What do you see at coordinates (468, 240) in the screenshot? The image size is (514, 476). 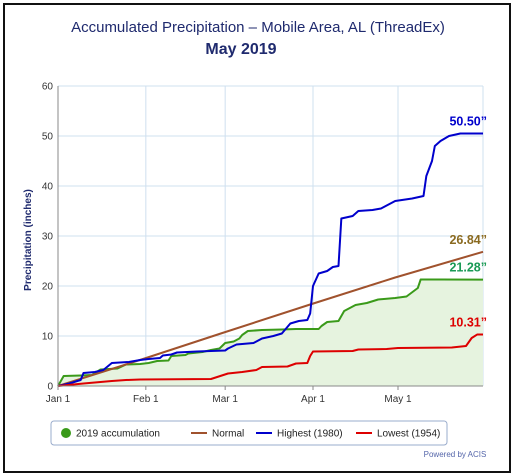 I see `end-label-normal: 26.84”` at bounding box center [468, 240].